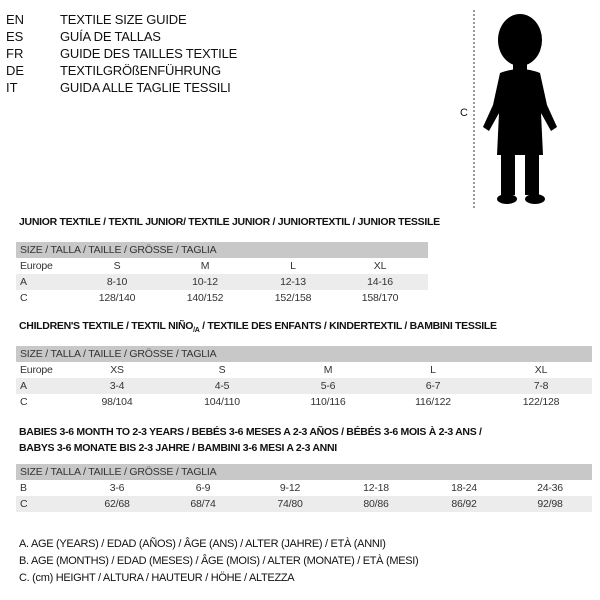 The width and height of the screenshot is (600, 600). Describe the element at coordinates (205, 282) in the screenshot. I see `table-cell: 10-12` at that location.